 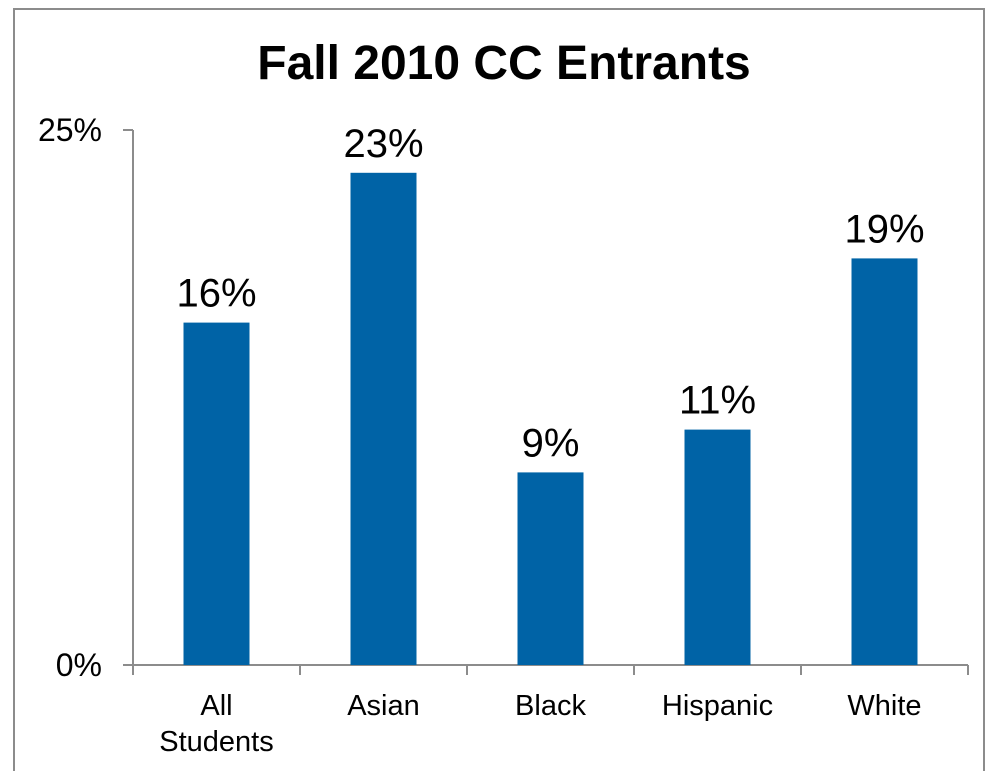 I want to click on data-label-asian: 23%, so click(x=383, y=144).